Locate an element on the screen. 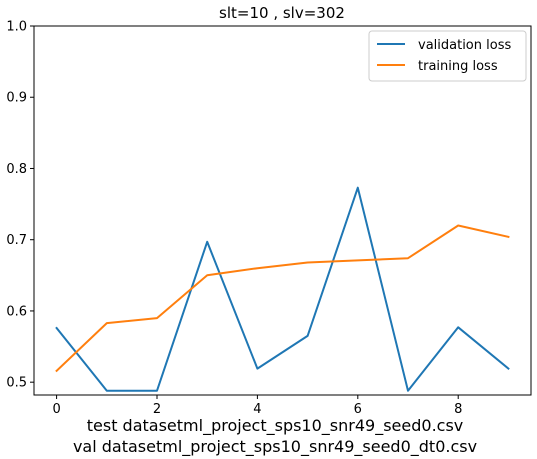 The width and height of the screenshot is (537, 459). y-axis: 0.5 0.6 0.7 0.8 0.9 1.0 is located at coordinates (20, 205).